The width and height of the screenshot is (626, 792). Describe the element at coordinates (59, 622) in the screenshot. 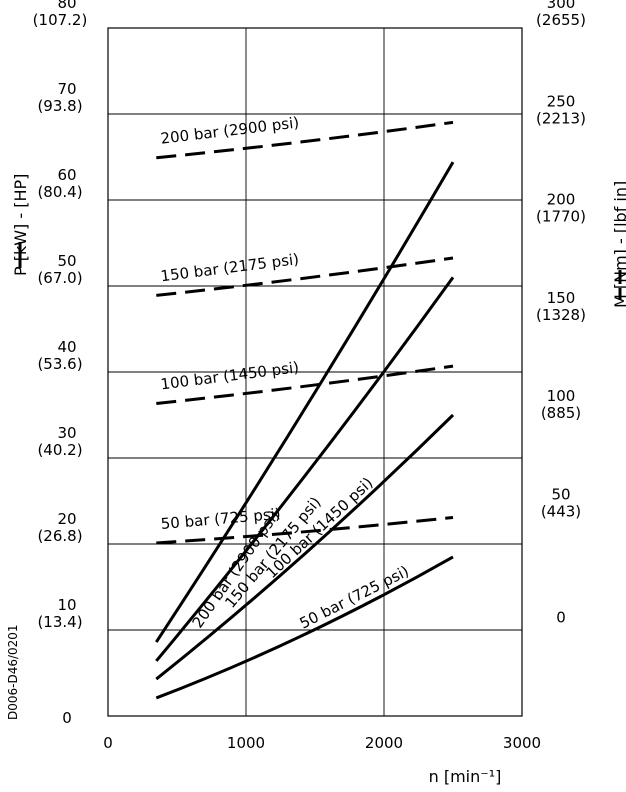

I see `left-tick-alt-label: (13.4)` at that location.